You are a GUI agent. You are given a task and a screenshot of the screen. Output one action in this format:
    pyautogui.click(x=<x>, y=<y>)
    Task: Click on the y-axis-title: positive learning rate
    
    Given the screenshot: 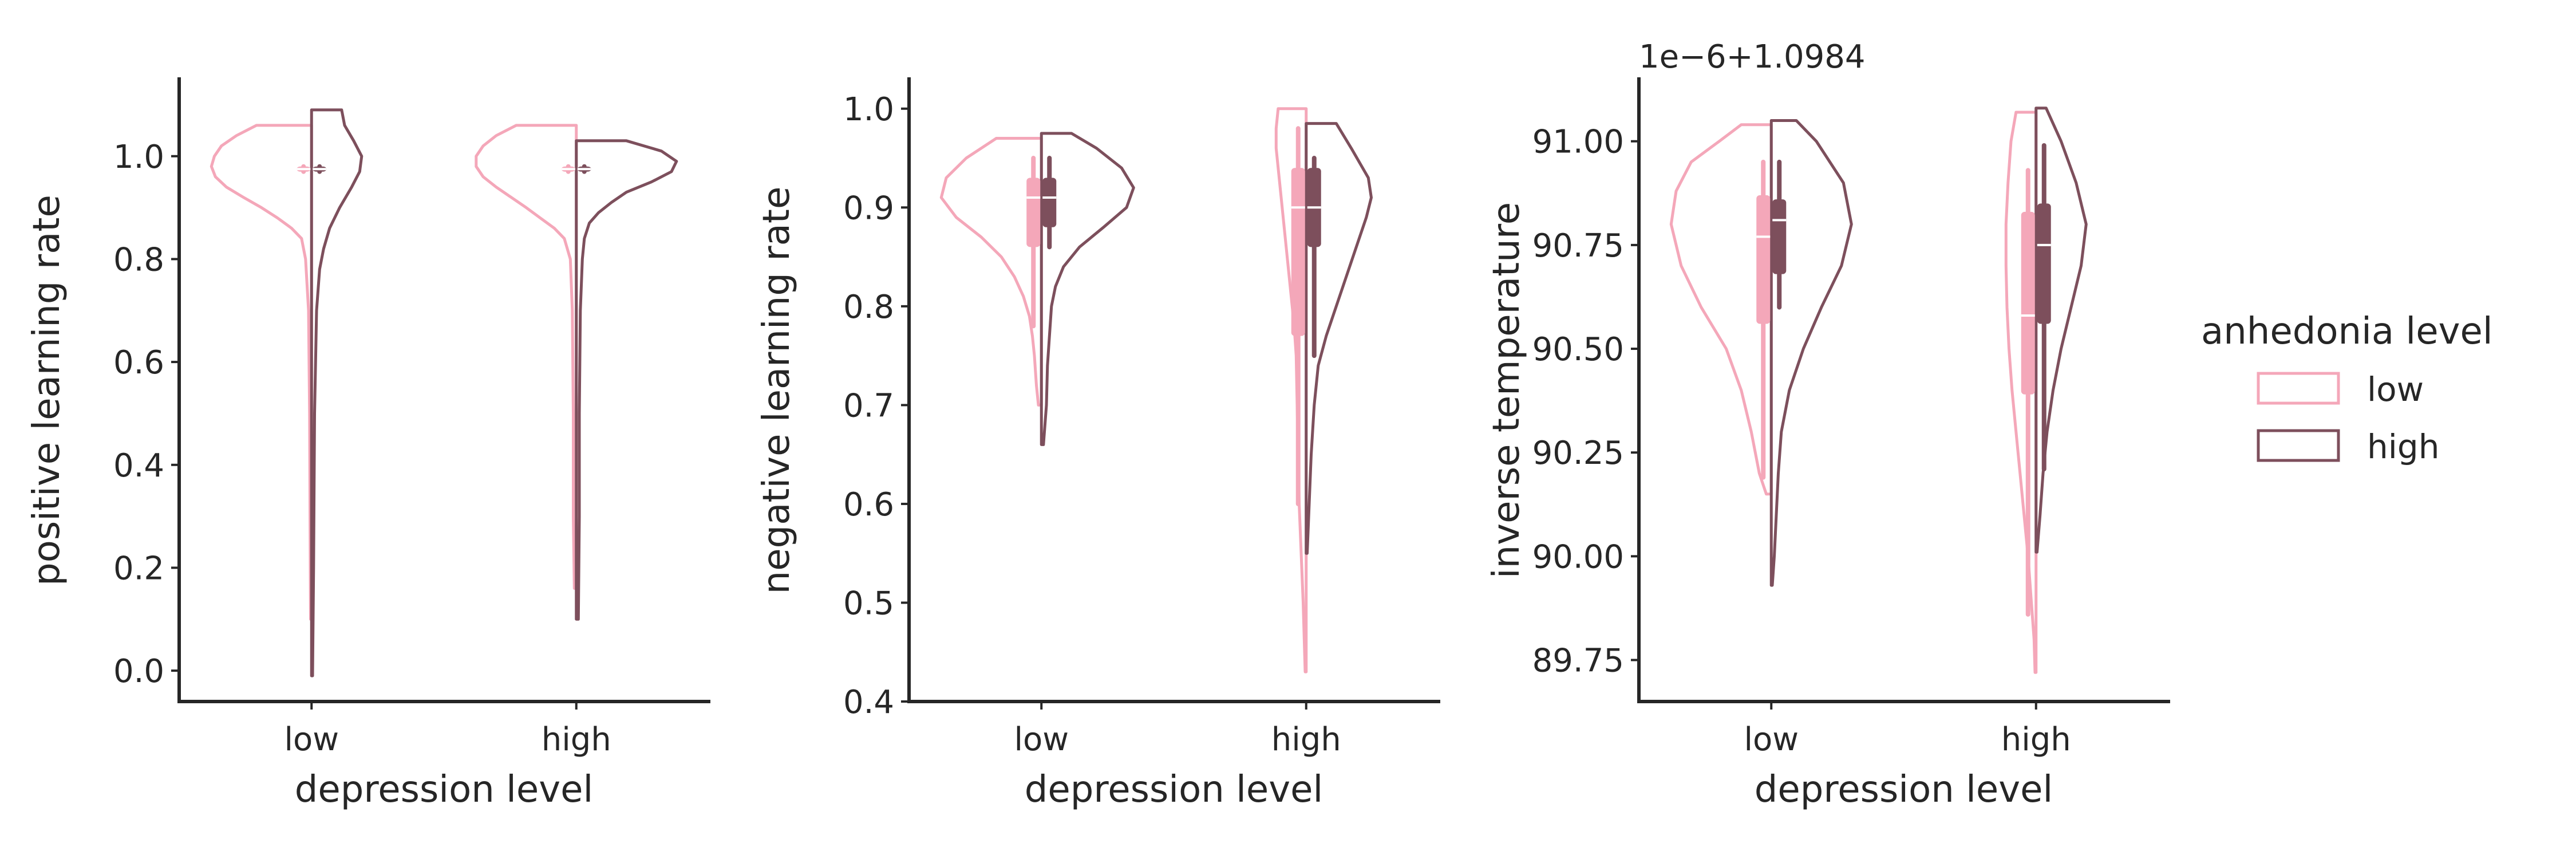 What is the action you would take?
    pyautogui.click(x=47, y=390)
    